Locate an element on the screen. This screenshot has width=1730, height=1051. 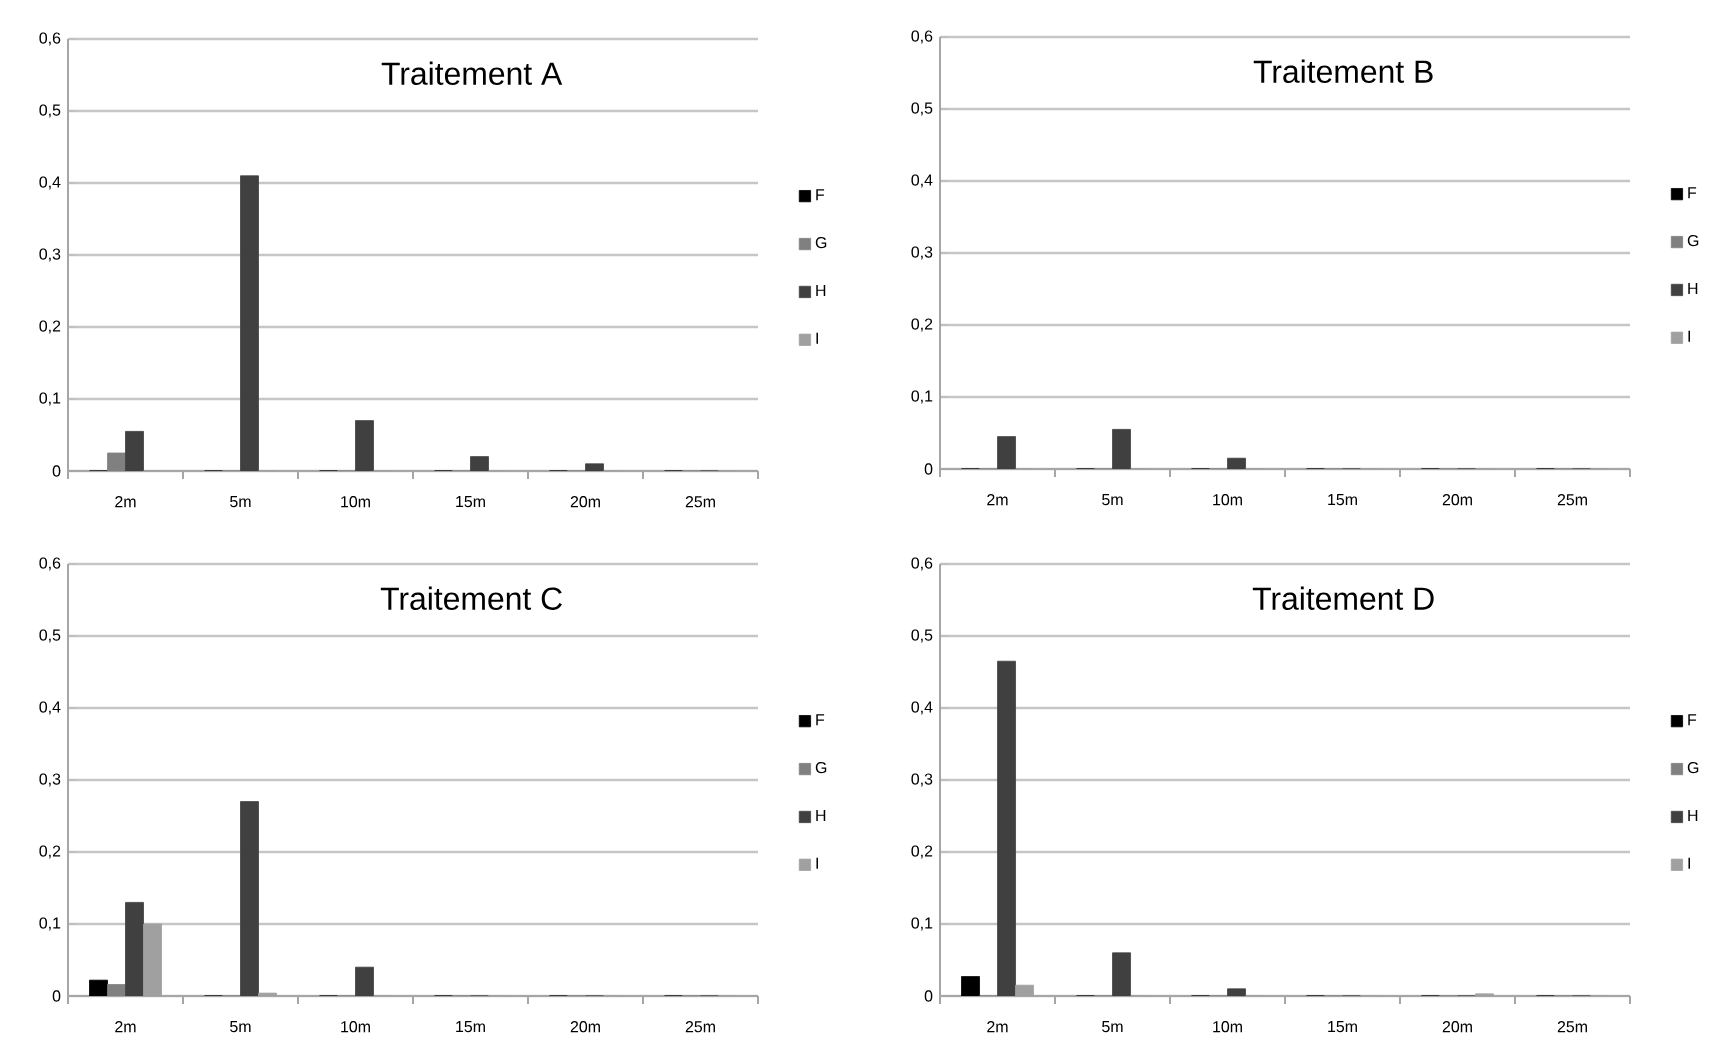
text: Traitement B is located at coordinates (1343, 71).